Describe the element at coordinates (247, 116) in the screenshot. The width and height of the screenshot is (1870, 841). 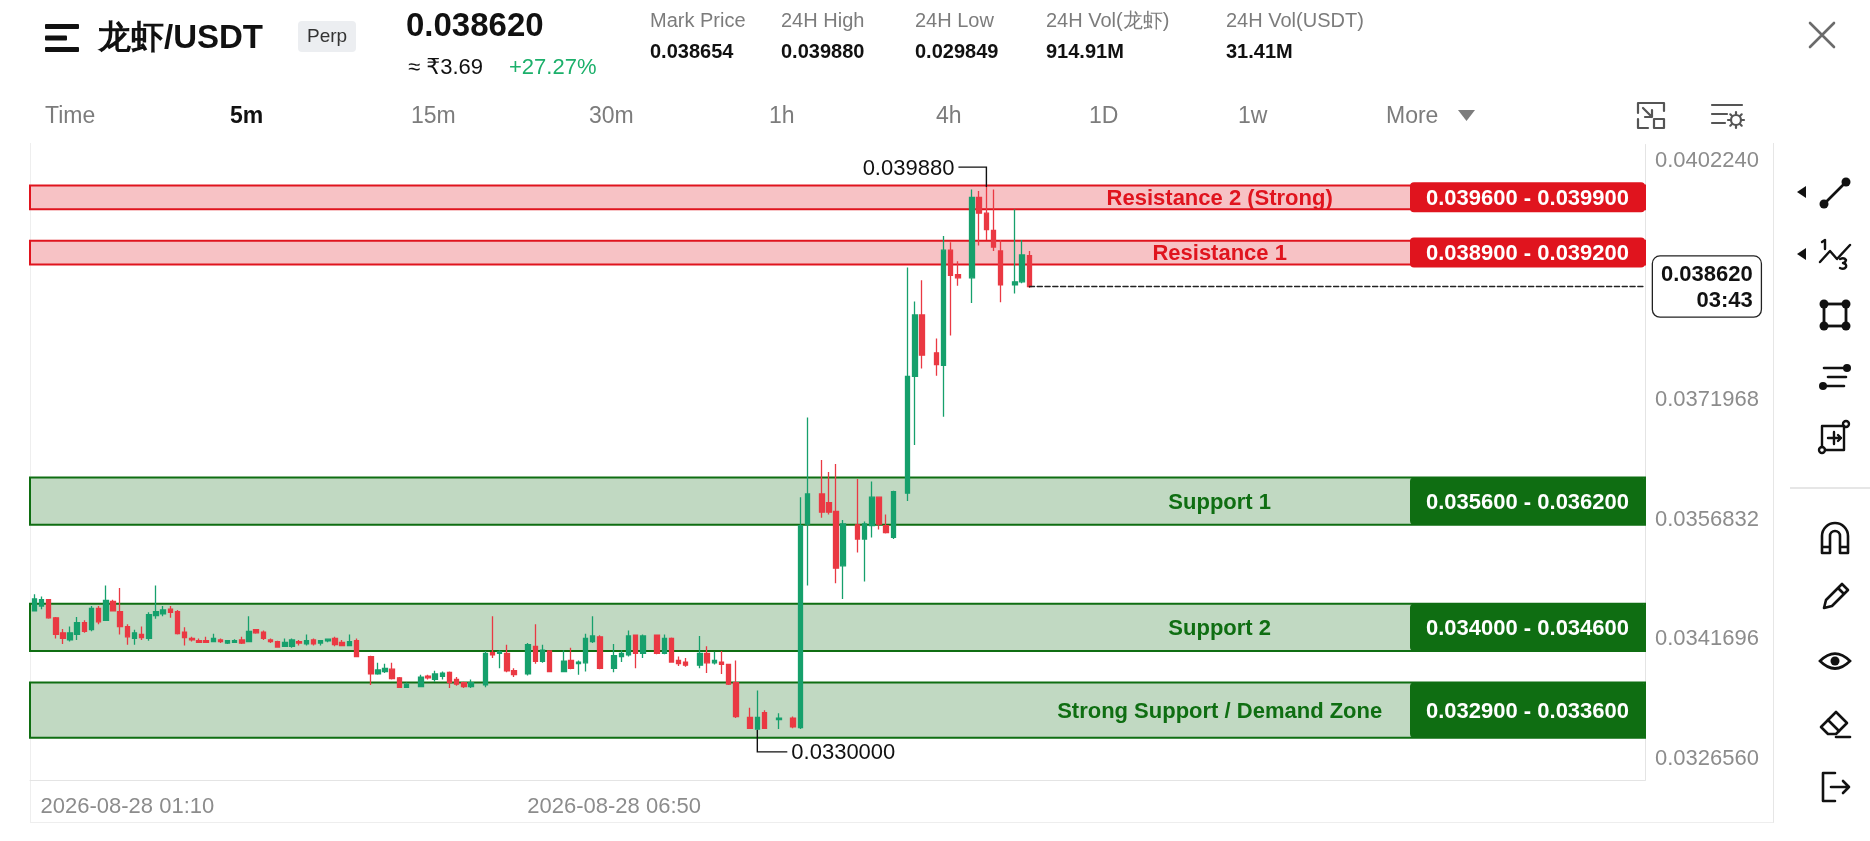
I see `text: 5m` at that location.